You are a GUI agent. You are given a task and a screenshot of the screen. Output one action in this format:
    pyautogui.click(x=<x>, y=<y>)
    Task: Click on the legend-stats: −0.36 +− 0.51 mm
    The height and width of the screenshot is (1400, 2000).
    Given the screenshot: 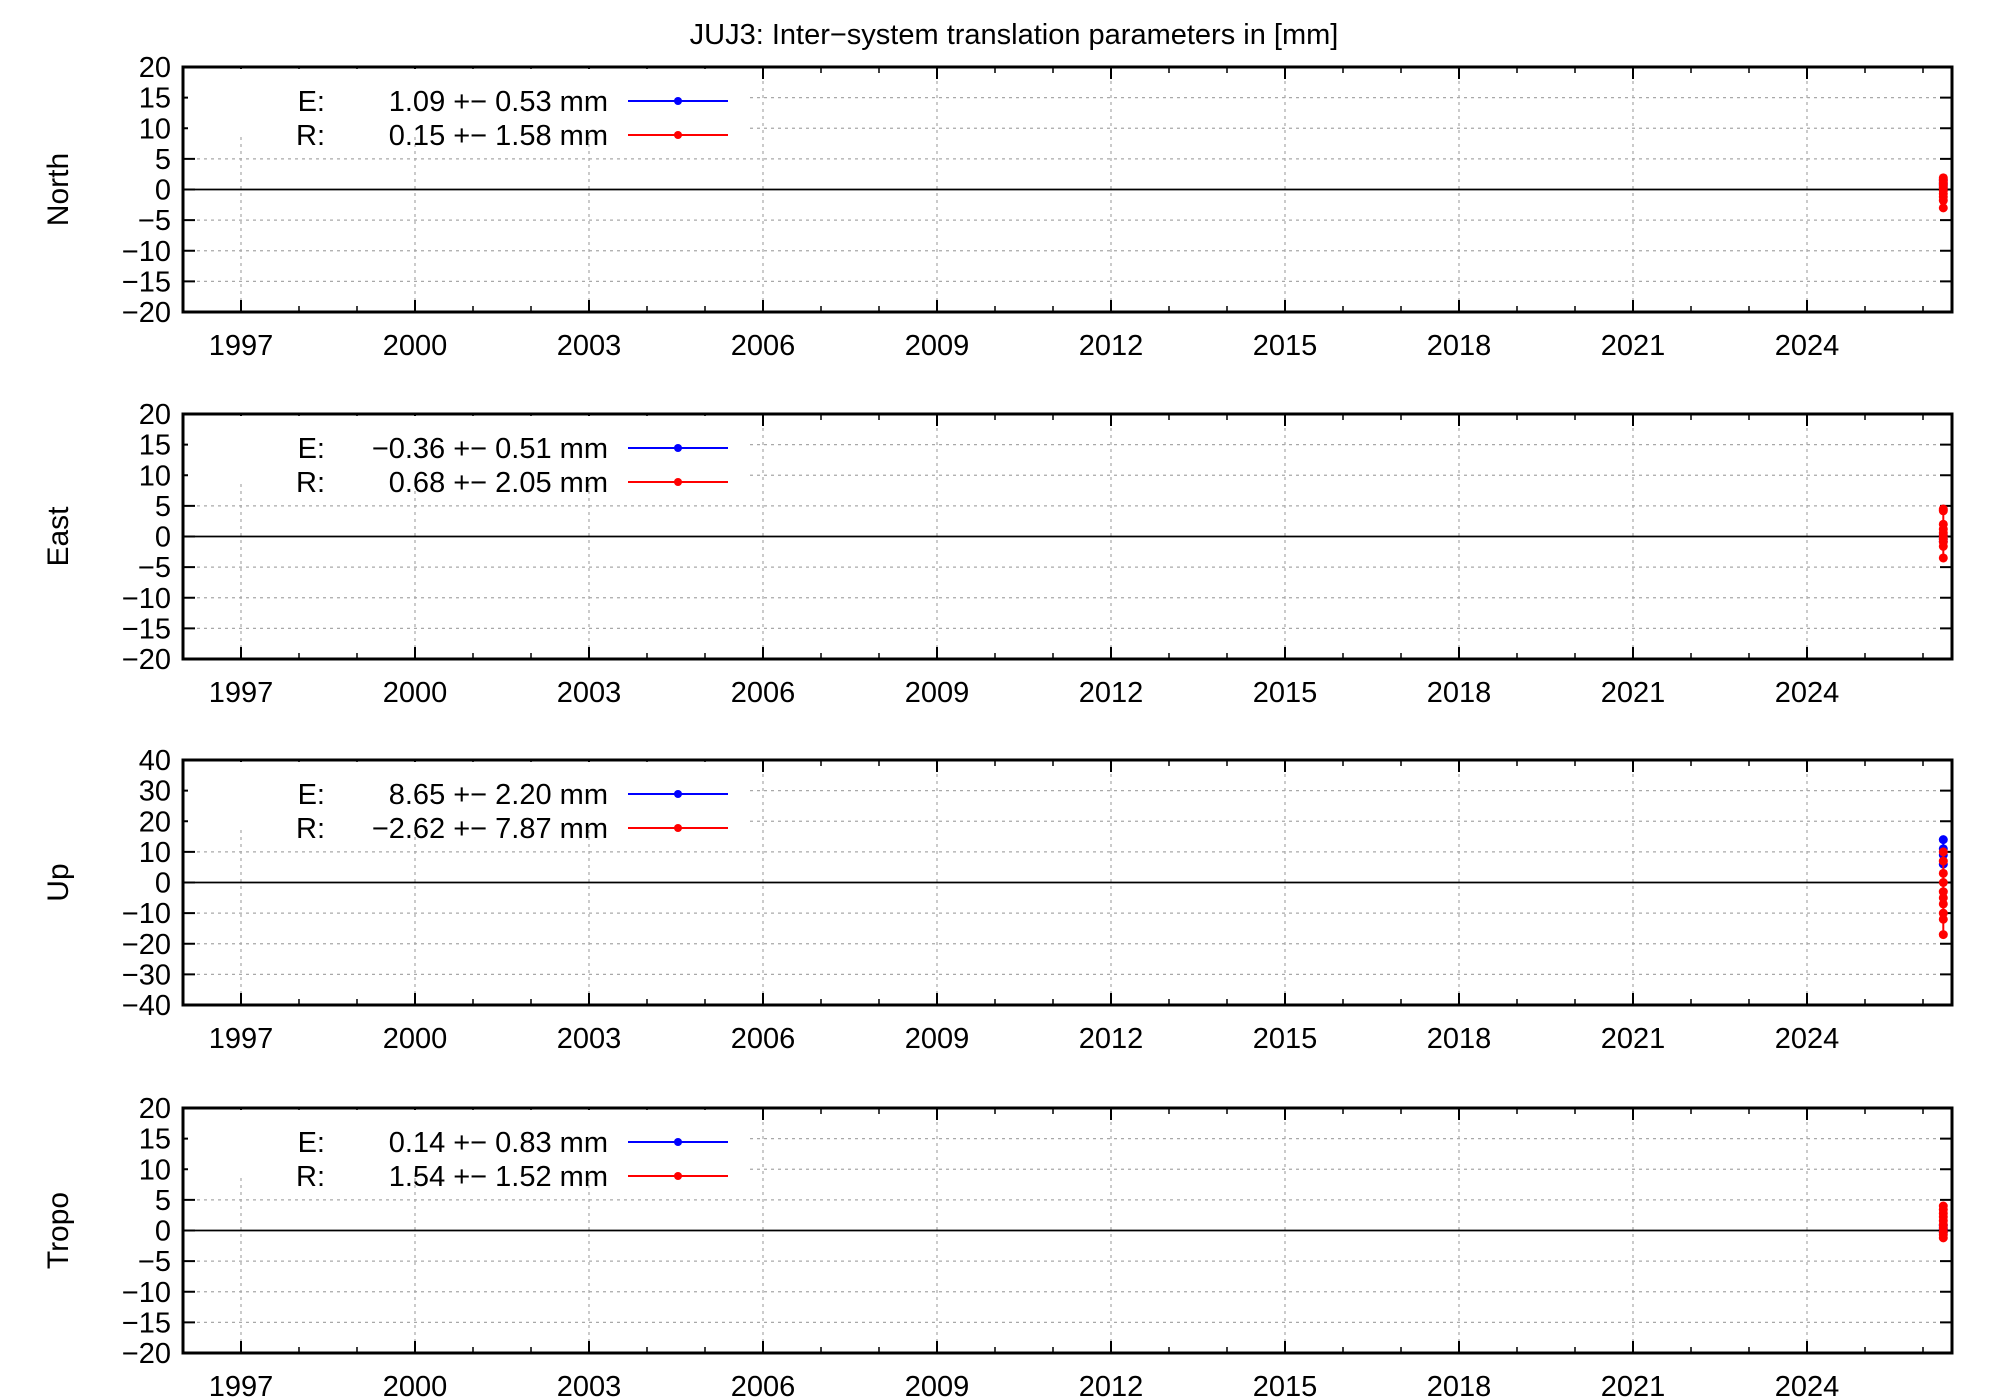 What is the action you would take?
    pyautogui.click(x=490, y=449)
    